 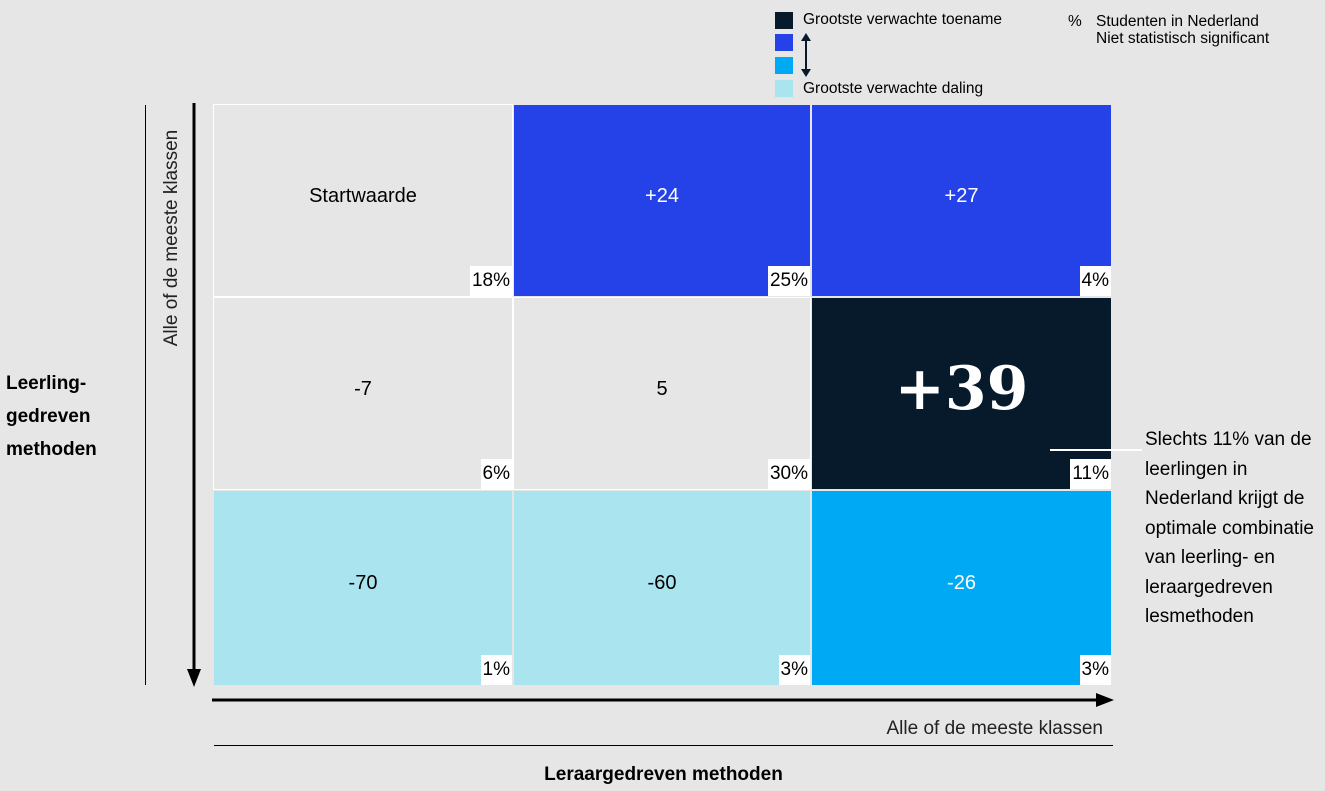 What do you see at coordinates (663, 745) in the screenshot?
I see `col-axis-rule` at bounding box center [663, 745].